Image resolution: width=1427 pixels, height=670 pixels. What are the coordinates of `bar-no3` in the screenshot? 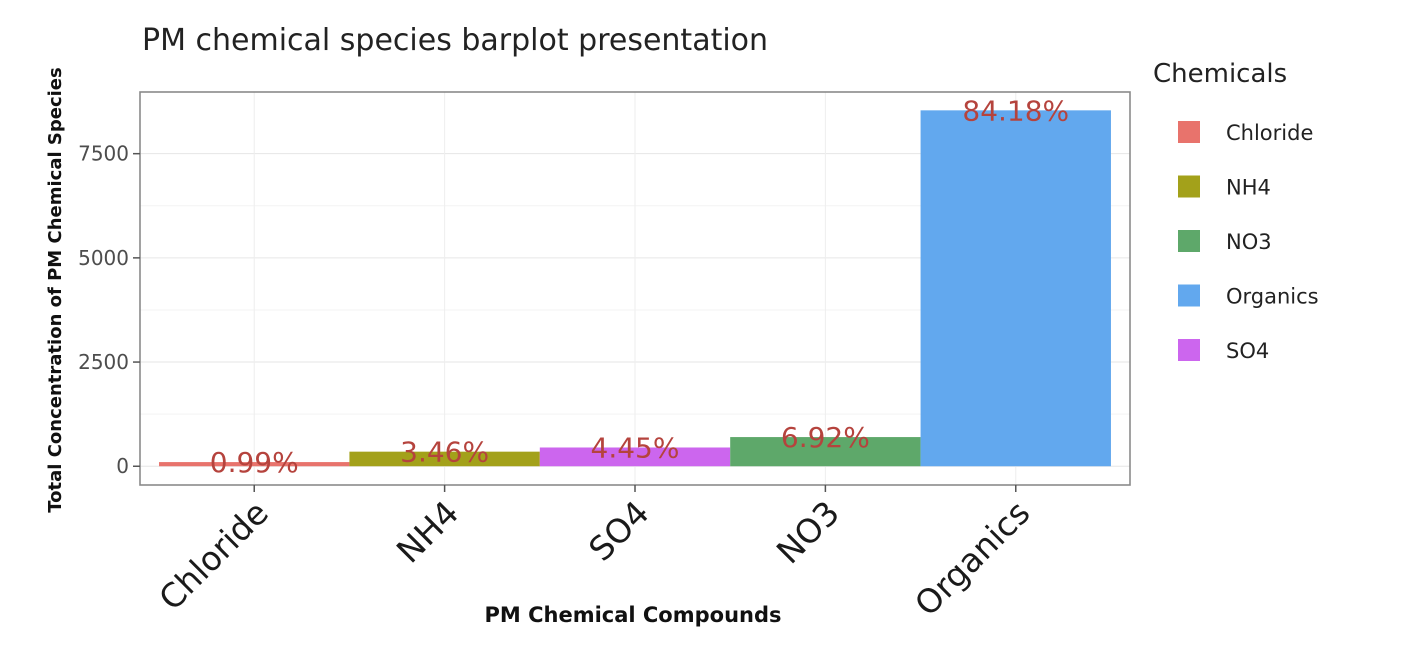 It's located at (825, 452).